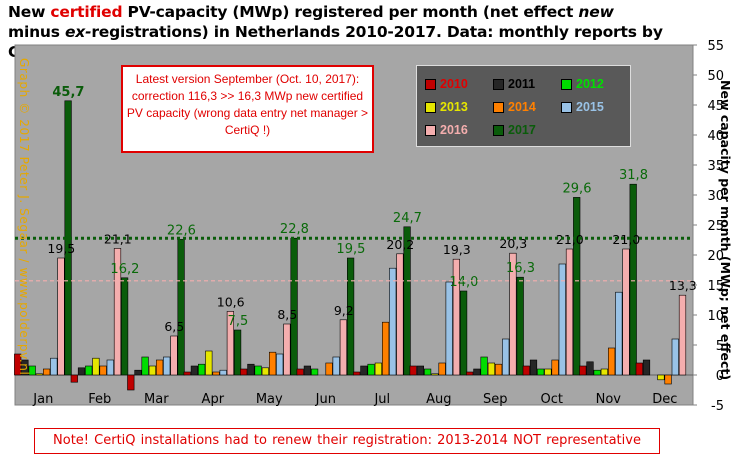 The image size is (741, 461). What do you see at coordinates (715, 316) in the screenshot?
I see `y-tick-label: 10` at bounding box center [715, 316].